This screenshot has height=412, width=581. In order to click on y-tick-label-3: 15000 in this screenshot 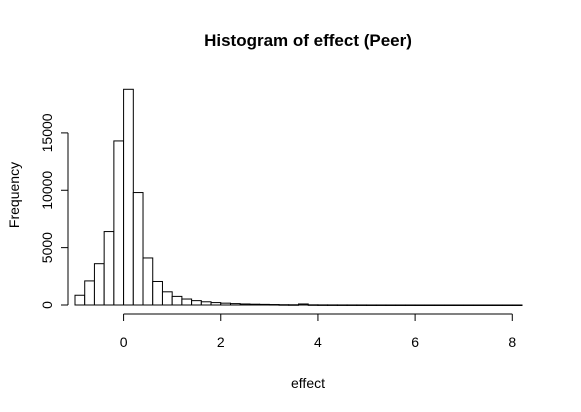, I will do `click(47, 132)`.